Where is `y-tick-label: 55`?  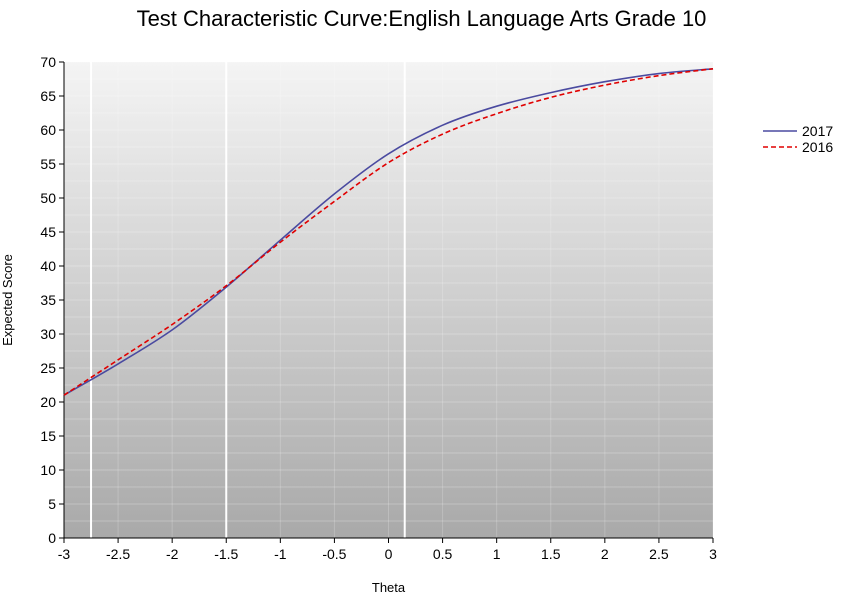 y-tick-label: 55 is located at coordinates (48, 164).